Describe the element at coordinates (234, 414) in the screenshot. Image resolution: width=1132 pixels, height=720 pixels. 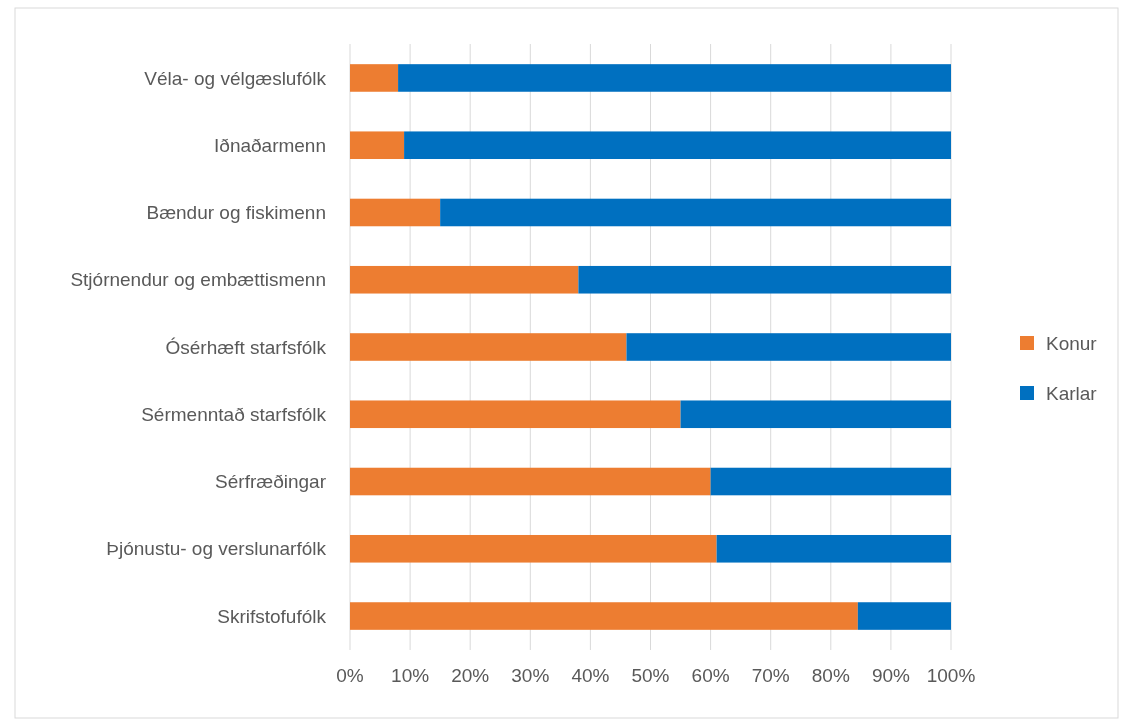
I see `y-tick-label: Sérmenntað starfsfólk` at that location.